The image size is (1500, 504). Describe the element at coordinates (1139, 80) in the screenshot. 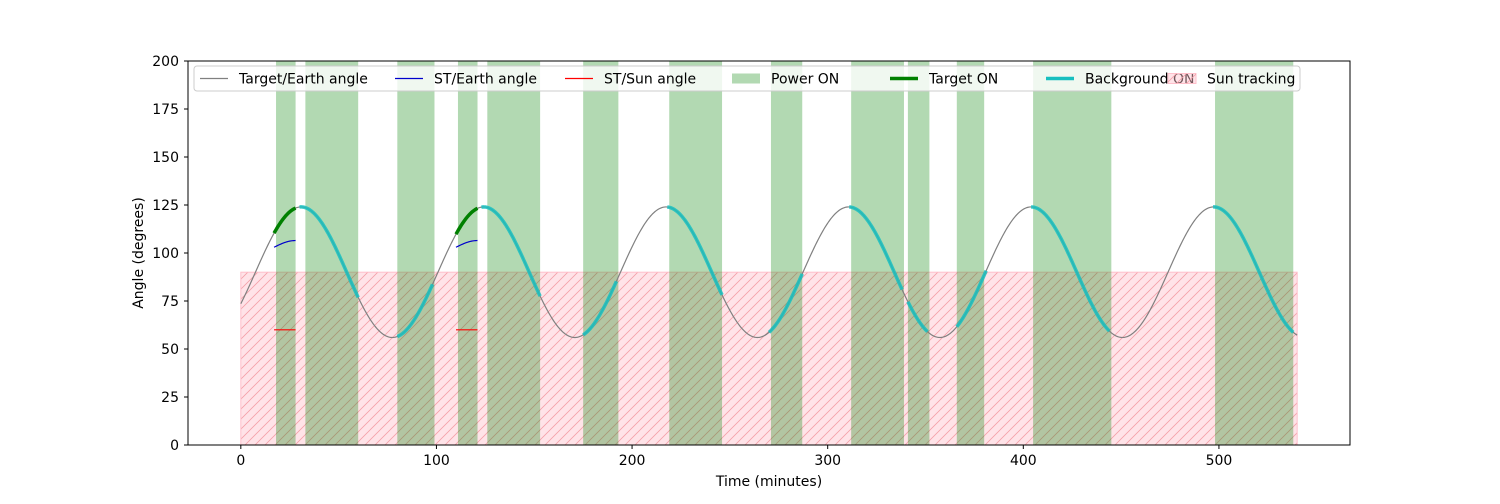

I see `legend-label-background_on: Background ON` at that location.